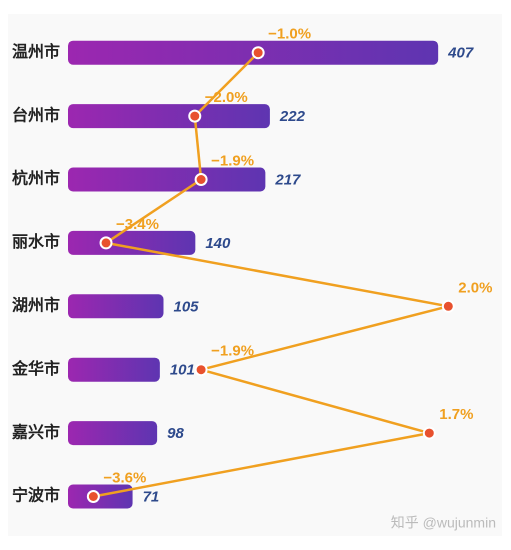  Describe the element at coordinates (36, 241) in the screenshot. I see `category-label: 丽水市` at that location.